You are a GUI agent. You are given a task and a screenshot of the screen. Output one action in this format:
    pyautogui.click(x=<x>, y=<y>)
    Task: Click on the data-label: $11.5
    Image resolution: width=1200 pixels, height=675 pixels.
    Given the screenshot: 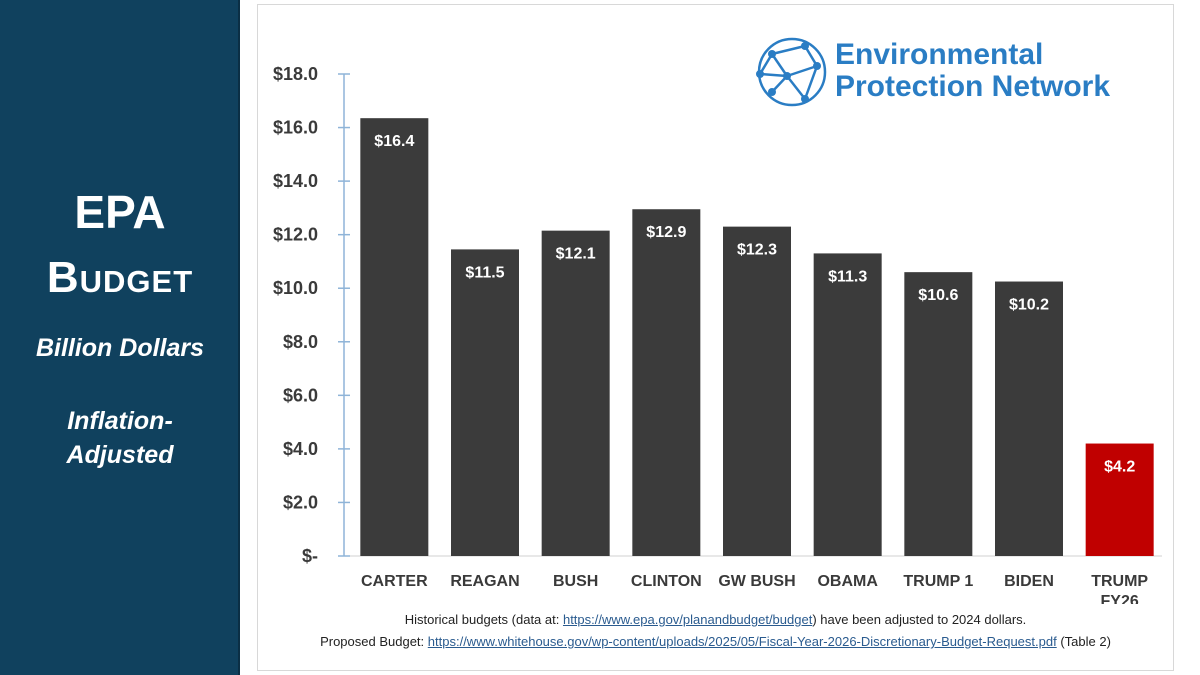 What is the action you would take?
    pyautogui.click(x=484, y=272)
    